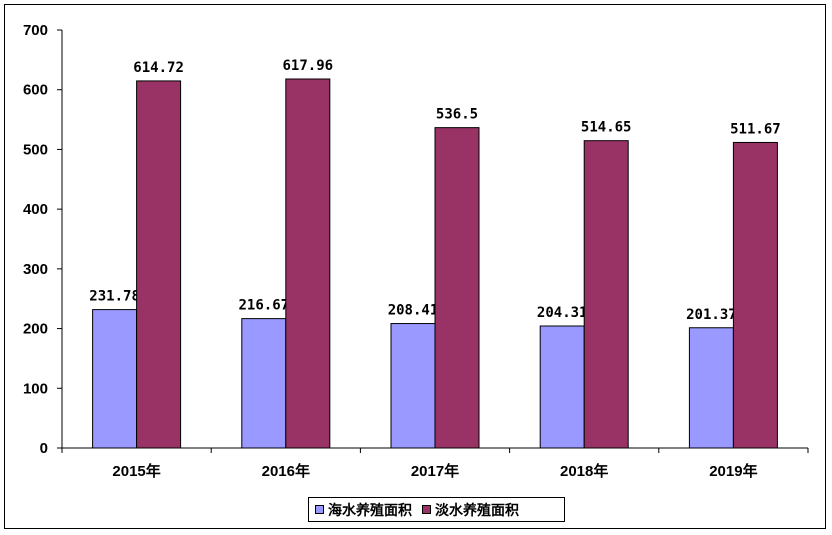  What do you see at coordinates (370, 510) in the screenshot?
I see `legend-label-seawater: 海水养殖面积` at bounding box center [370, 510].